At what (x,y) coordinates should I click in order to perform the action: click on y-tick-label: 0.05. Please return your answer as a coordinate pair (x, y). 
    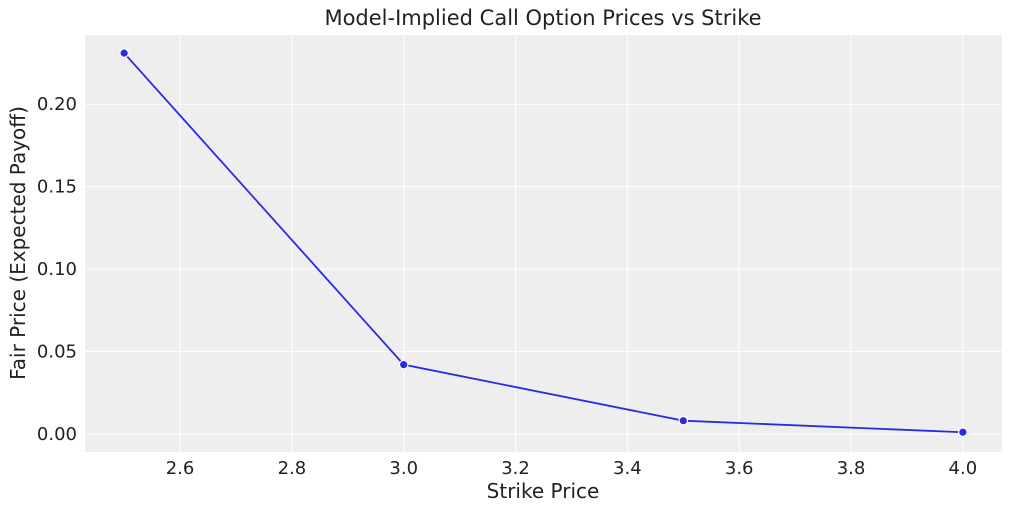
    Looking at the image, I should click on (57, 351).